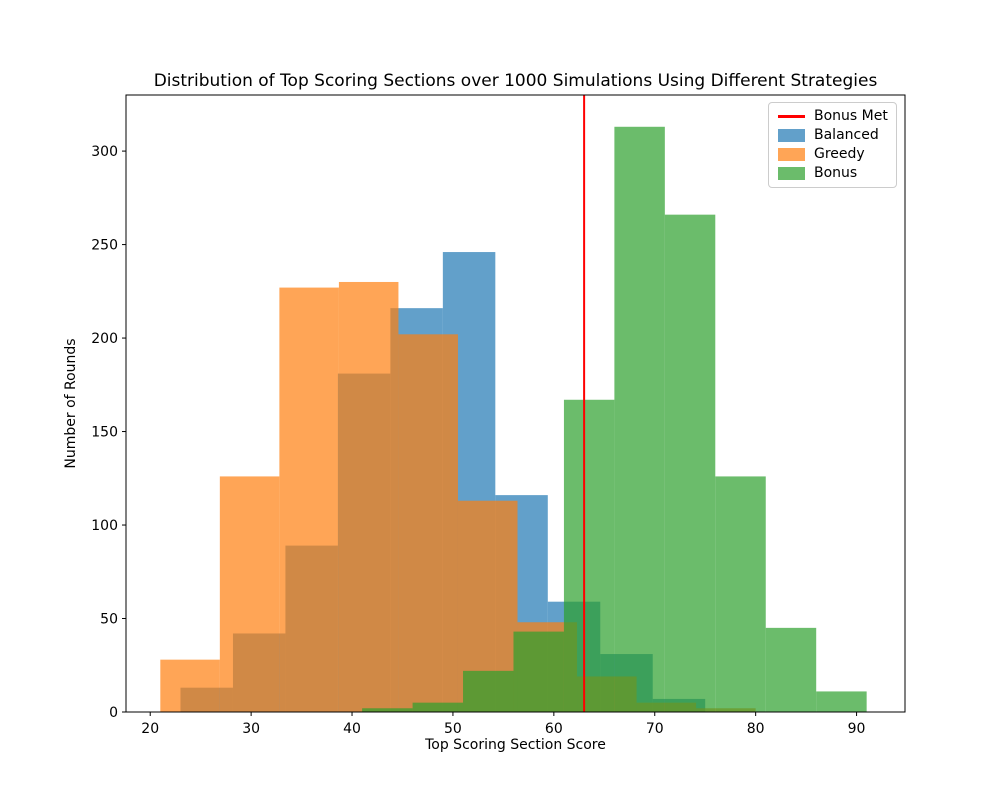 This screenshot has width=1000, height=800. What do you see at coordinates (352, 729) in the screenshot?
I see `x-tick-label: 40` at bounding box center [352, 729].